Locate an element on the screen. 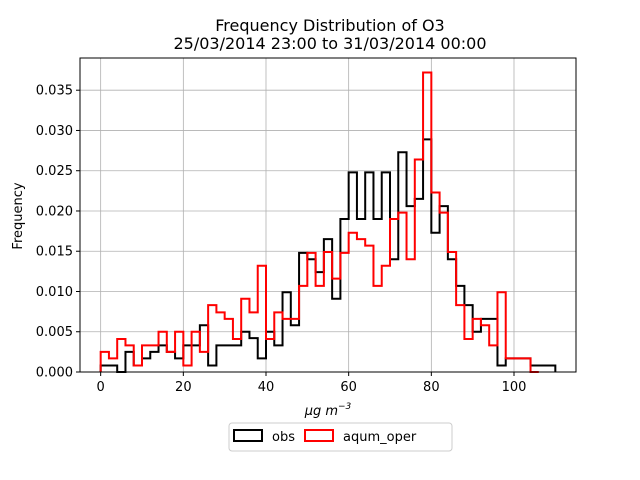  y-tick-label: 0.035 is located at coordinates (54, 91).